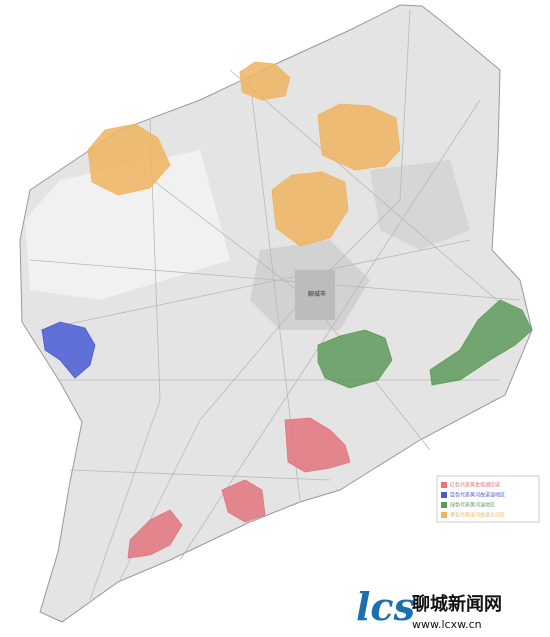 The width and height of the screenshot is (550, 637). I want to click on legend-label: 黄色代表运河故道北河区, so click(477, 515).